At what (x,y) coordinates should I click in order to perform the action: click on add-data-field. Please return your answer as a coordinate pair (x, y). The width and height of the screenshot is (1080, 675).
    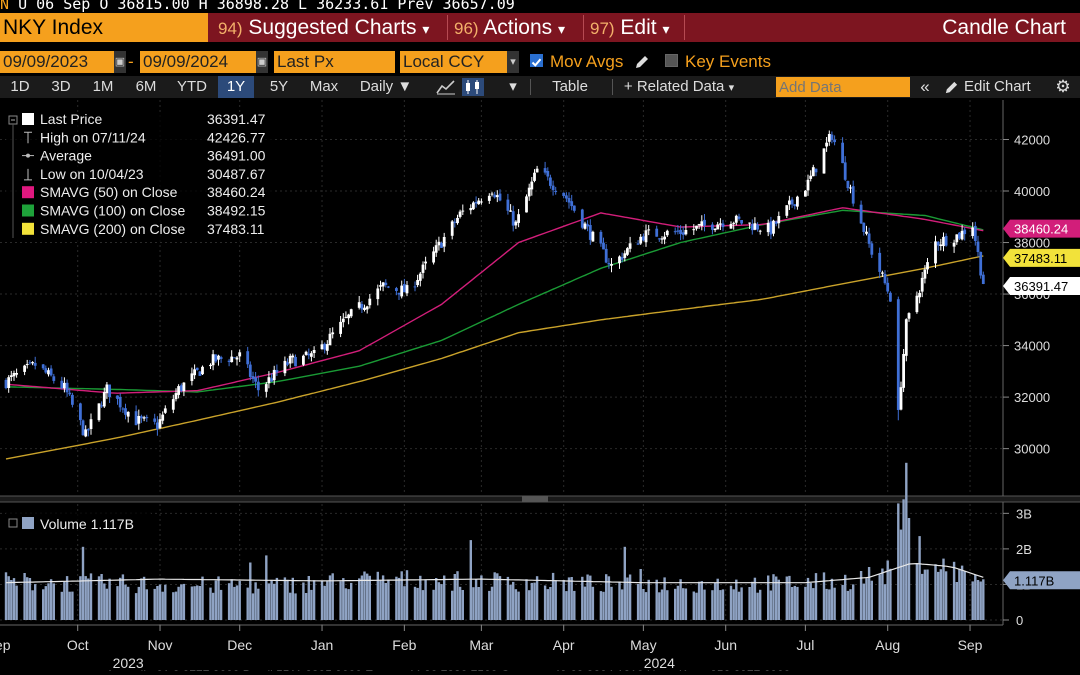
    Looking at the image, I should click on (843, 87).